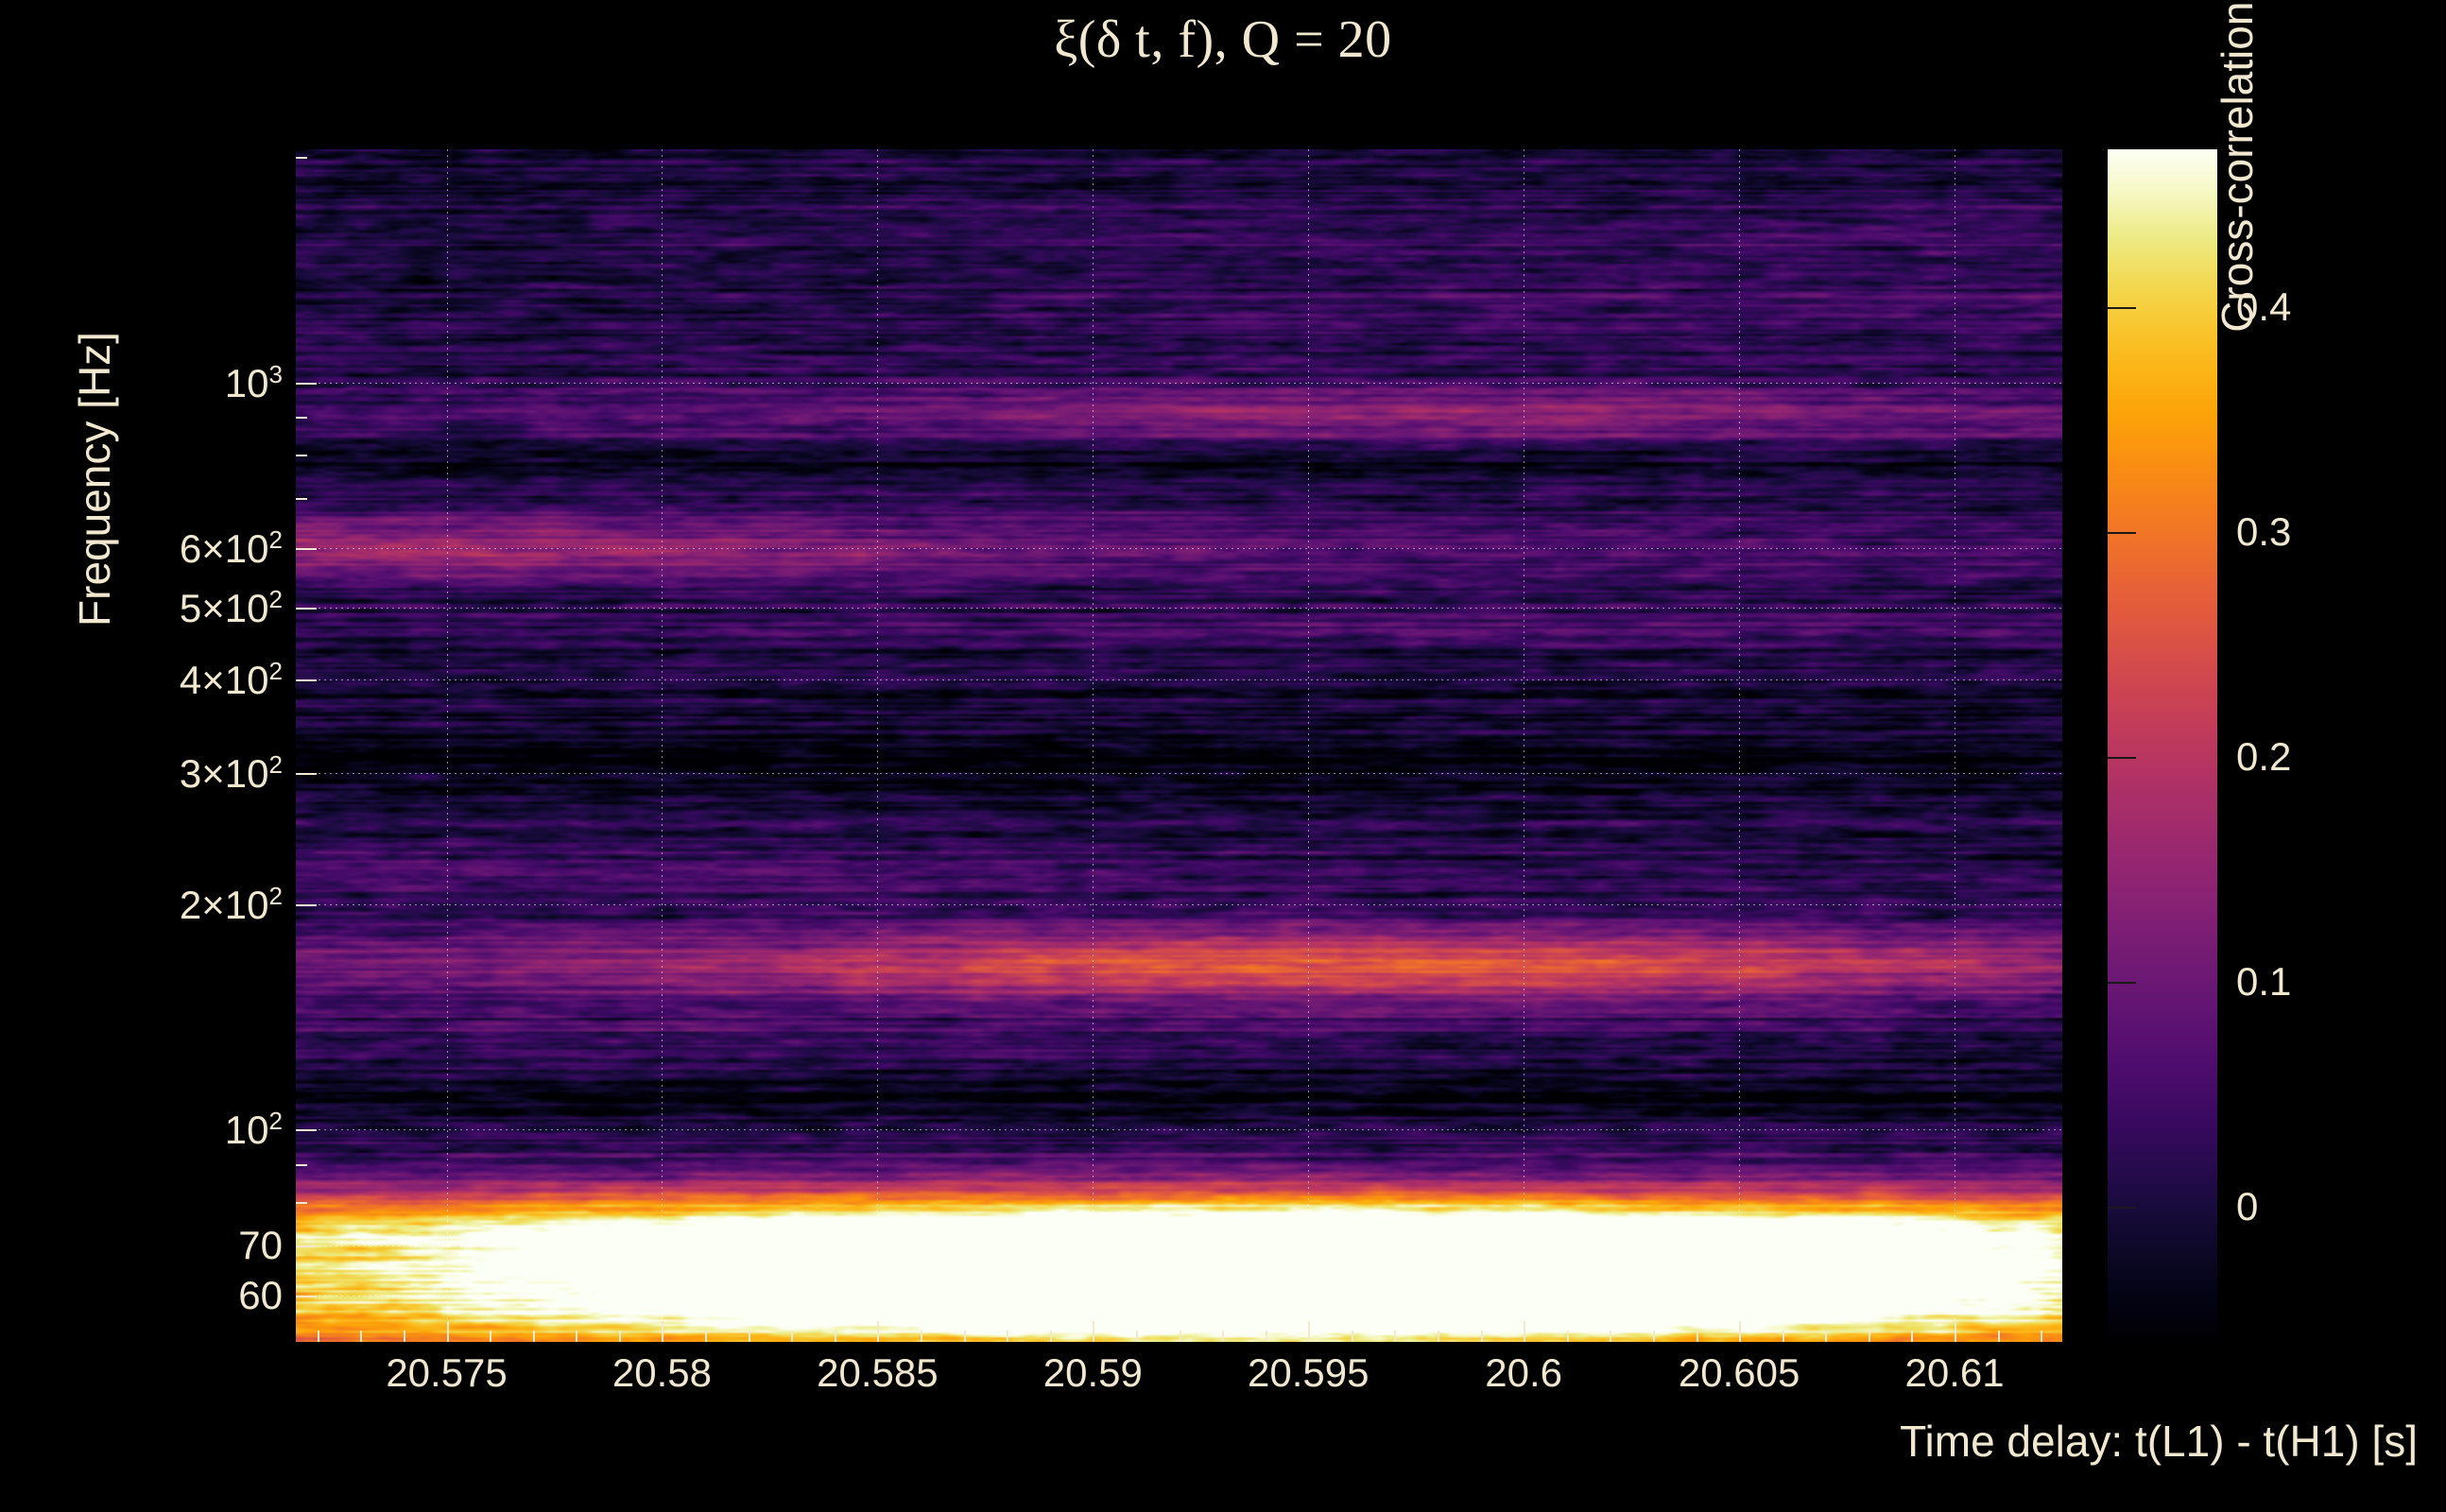 This screenshot has width=2446, height=1512. Describe the element at coordinates (260, 1294) in the screenshot. I see `y-tick-label: 60` at that location.